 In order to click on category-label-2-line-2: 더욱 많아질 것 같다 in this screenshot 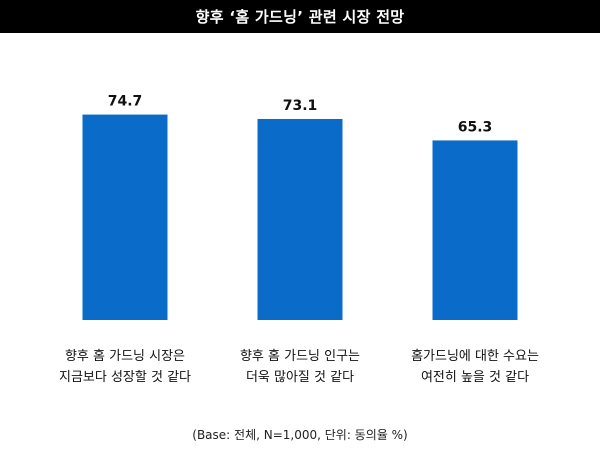, I will do `click(300, 377)`.